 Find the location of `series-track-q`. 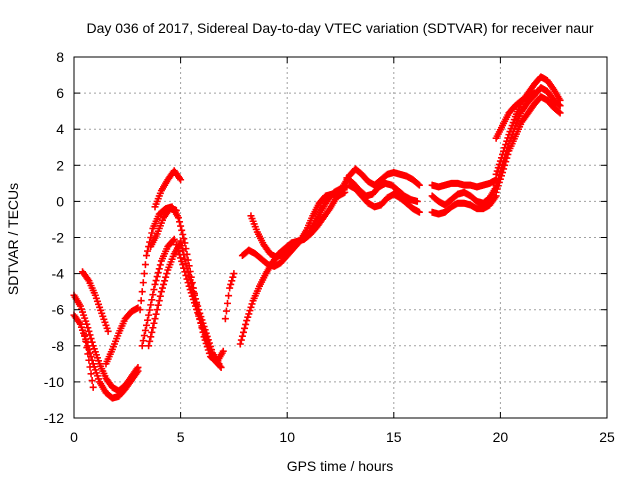

series-track-q is located at coordinates (387, 177).